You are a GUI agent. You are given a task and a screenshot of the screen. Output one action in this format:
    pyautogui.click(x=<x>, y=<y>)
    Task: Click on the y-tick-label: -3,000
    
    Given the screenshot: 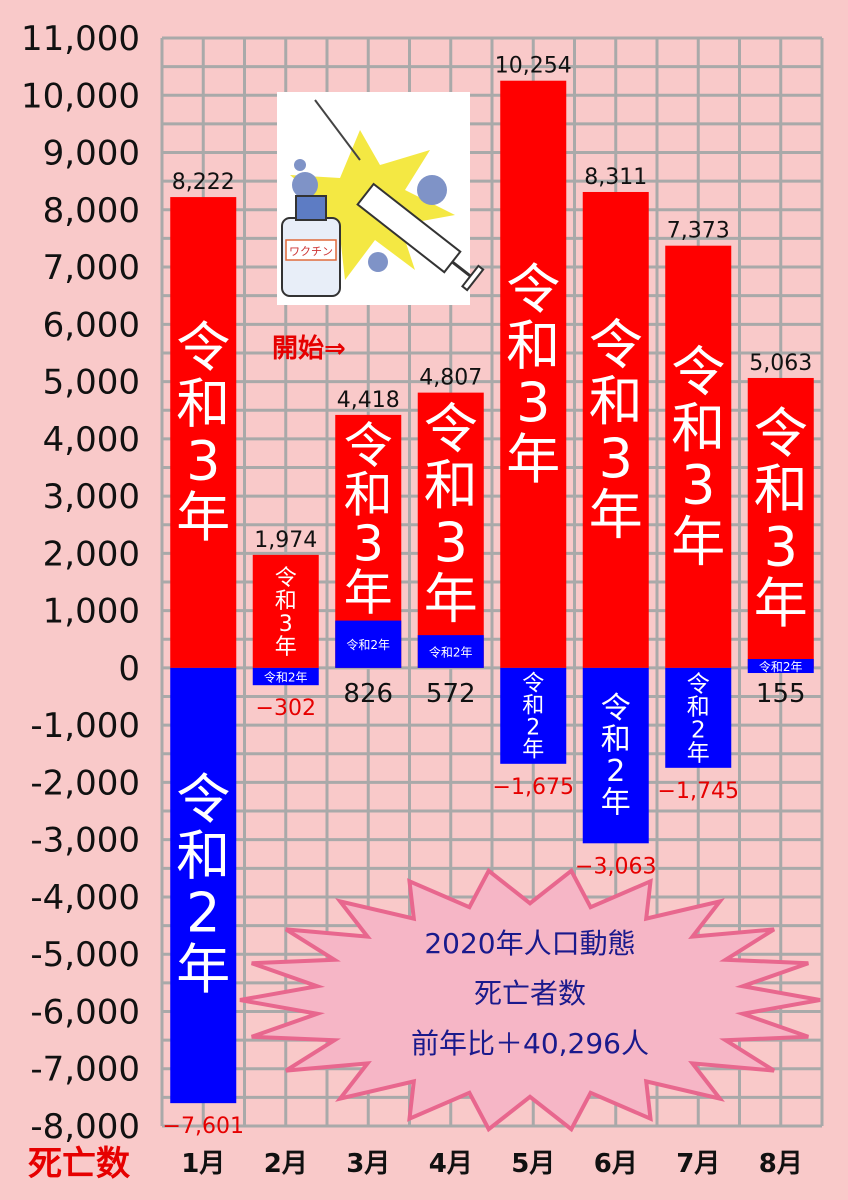 What is the action you would take?
    pyautogui.click(x=85, y=841)
    